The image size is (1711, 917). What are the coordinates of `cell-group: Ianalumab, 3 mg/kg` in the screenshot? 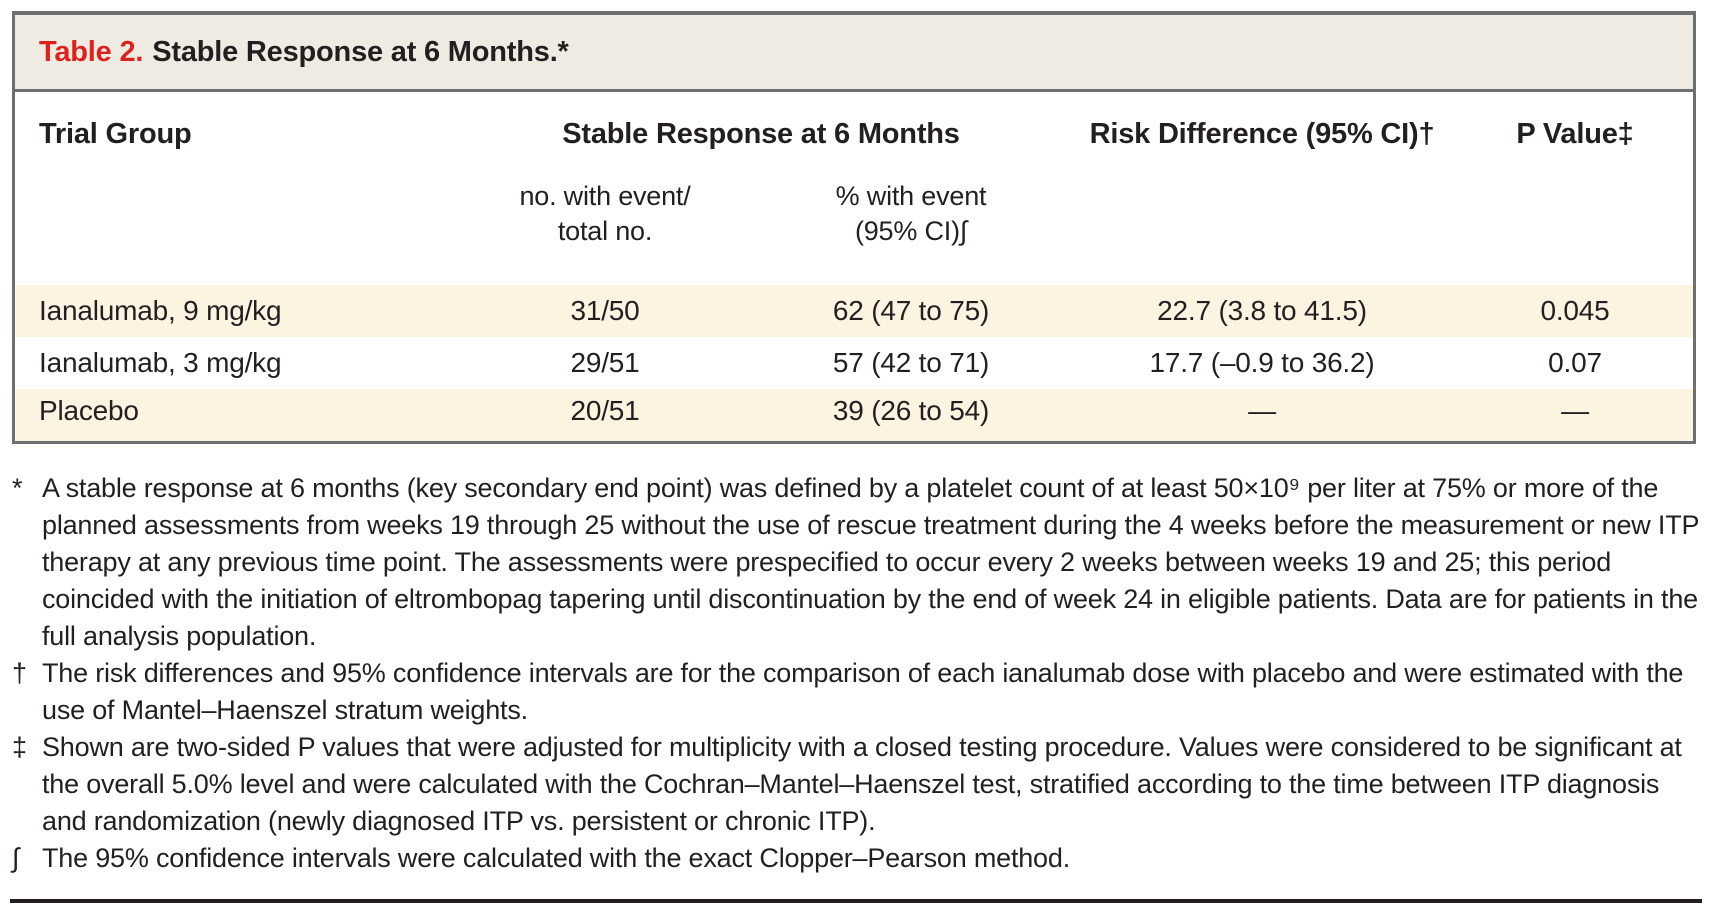 It's located at (160, 362).